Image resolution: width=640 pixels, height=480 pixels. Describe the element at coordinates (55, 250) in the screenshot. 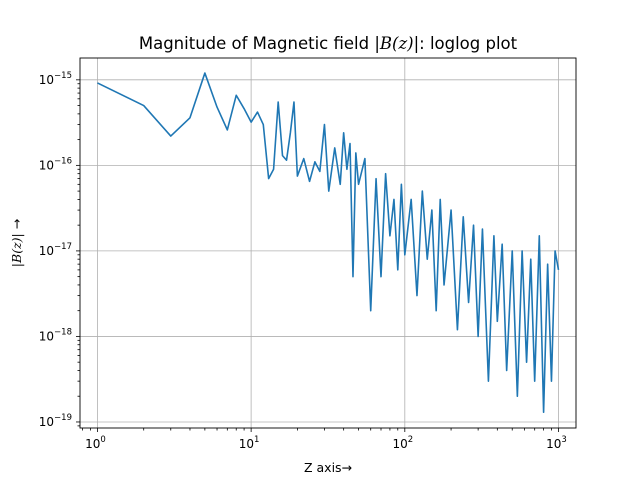

I see `y-tick-label: 10−17` at that location.